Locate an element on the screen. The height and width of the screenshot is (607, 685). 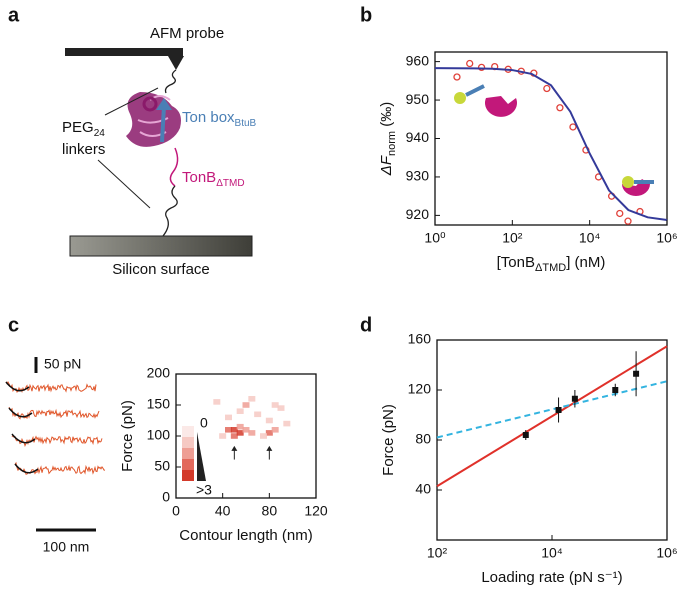
tonbox-label: Ton boxBtuB is located at coordinates (219, 119).